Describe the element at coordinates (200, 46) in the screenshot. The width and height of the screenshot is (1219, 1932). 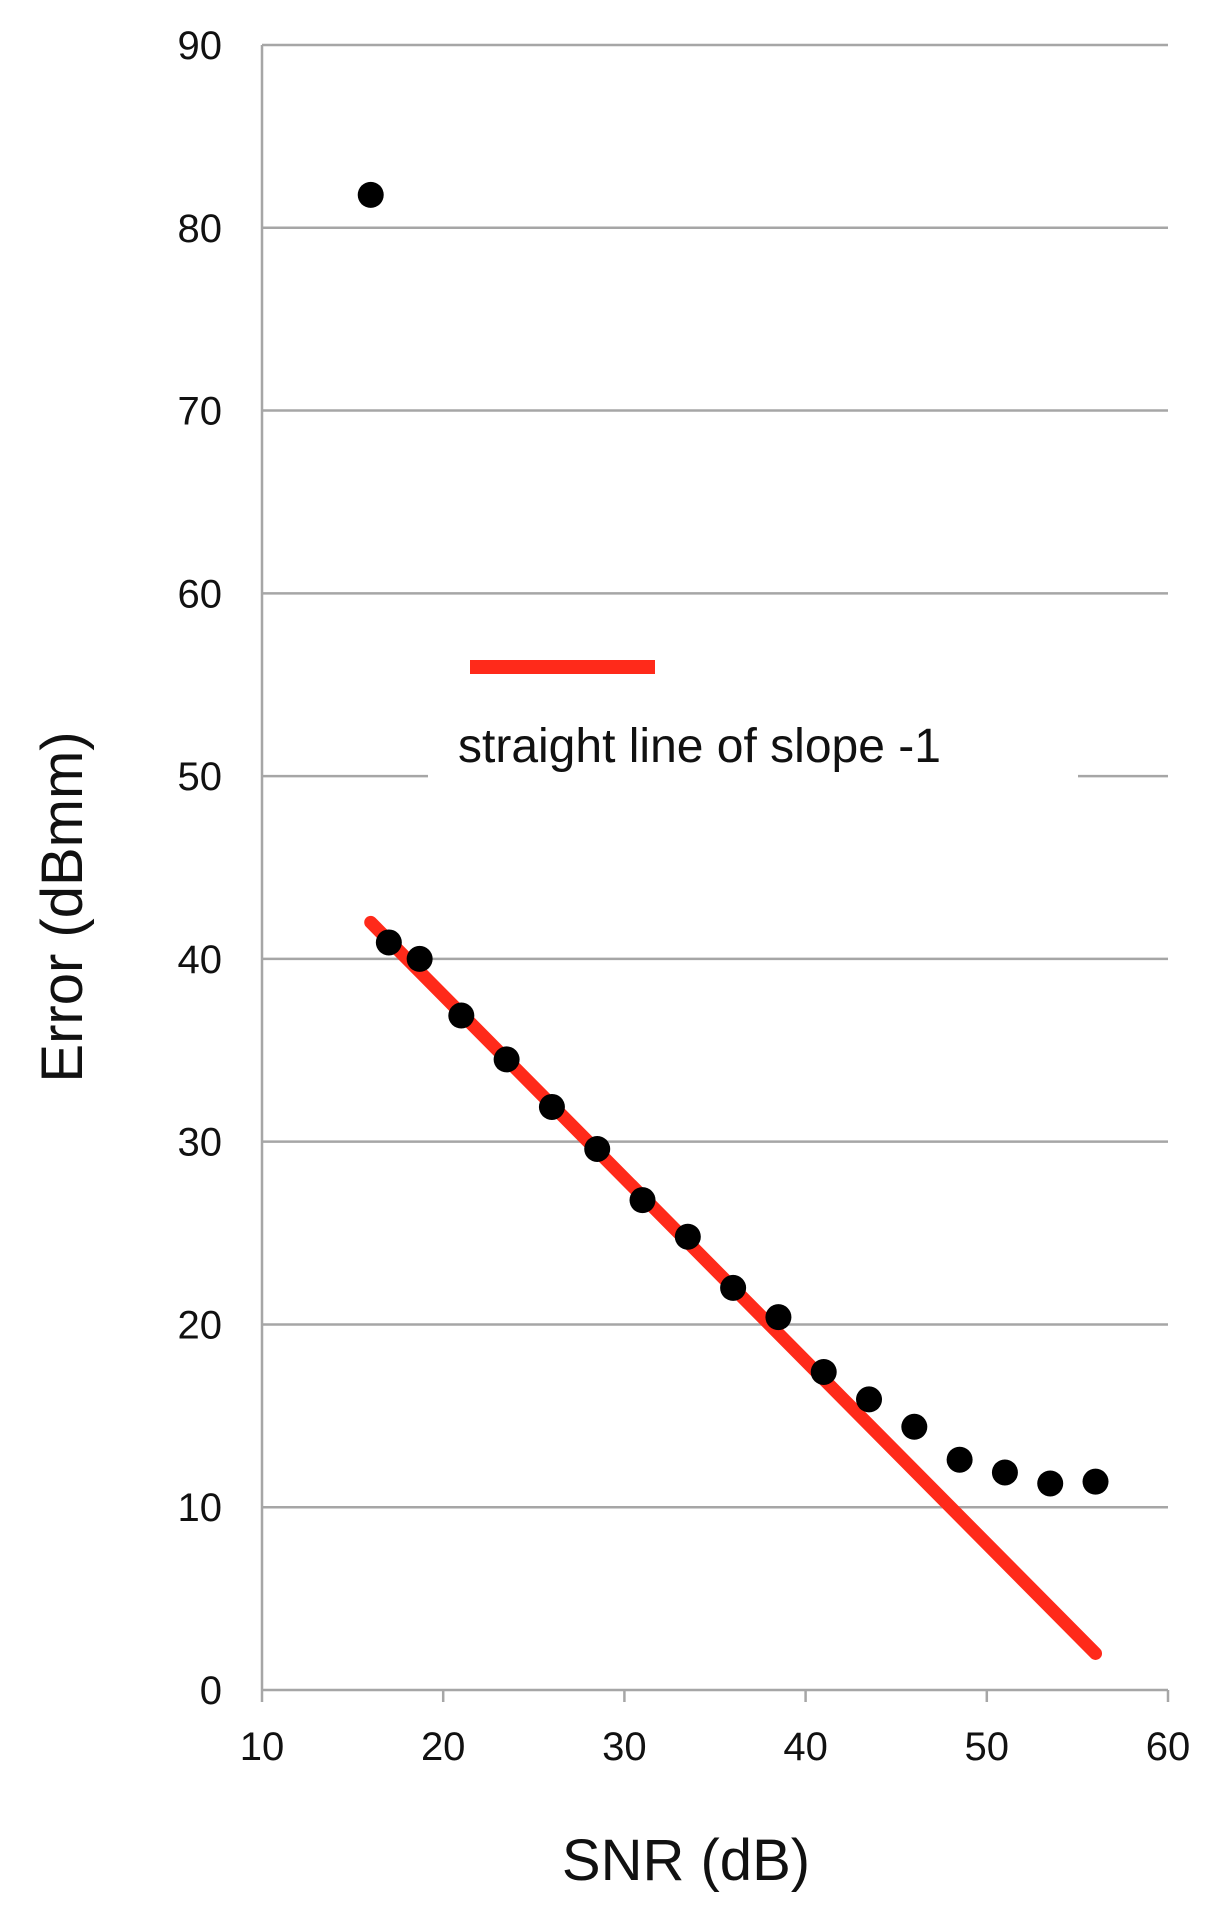
I see `y-tick-label: 90` at that location.